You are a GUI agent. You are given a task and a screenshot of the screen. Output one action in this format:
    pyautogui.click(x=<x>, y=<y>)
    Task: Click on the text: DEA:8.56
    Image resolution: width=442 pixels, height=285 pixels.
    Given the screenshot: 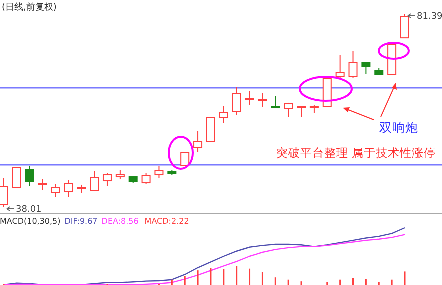 What is the action you would take?
    pyautogui.click(x=120, y=221)
    